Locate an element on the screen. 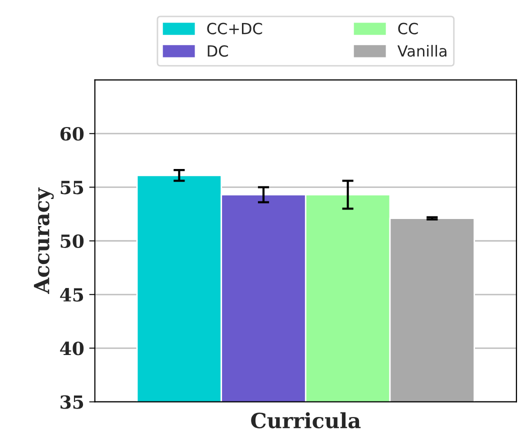 Image resolution: width=527 pixels, height=444 pixels. legend-label: Vanilla is located at coordinates (421, 50).